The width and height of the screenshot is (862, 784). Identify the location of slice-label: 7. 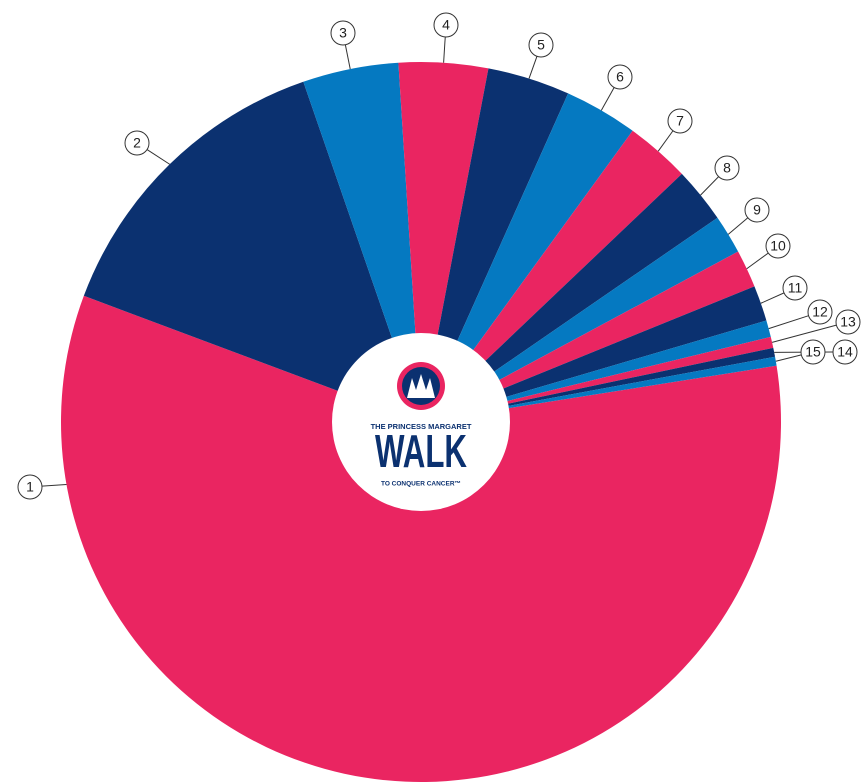
(680, 121).